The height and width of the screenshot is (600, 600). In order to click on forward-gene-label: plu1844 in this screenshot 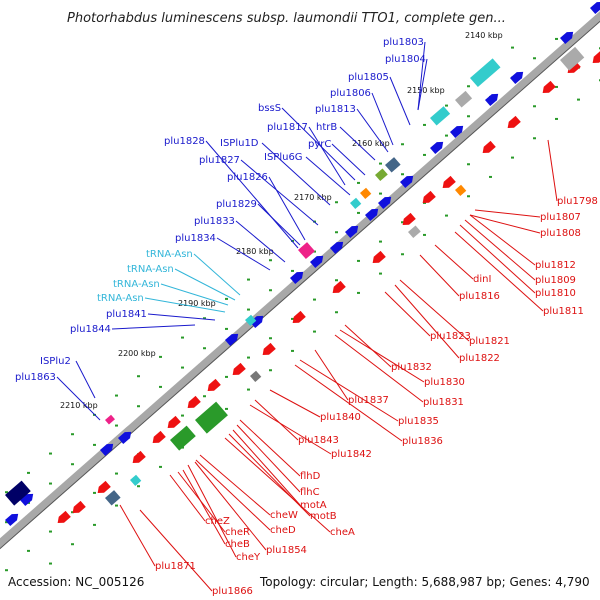, I will do `click(90, 329)`.